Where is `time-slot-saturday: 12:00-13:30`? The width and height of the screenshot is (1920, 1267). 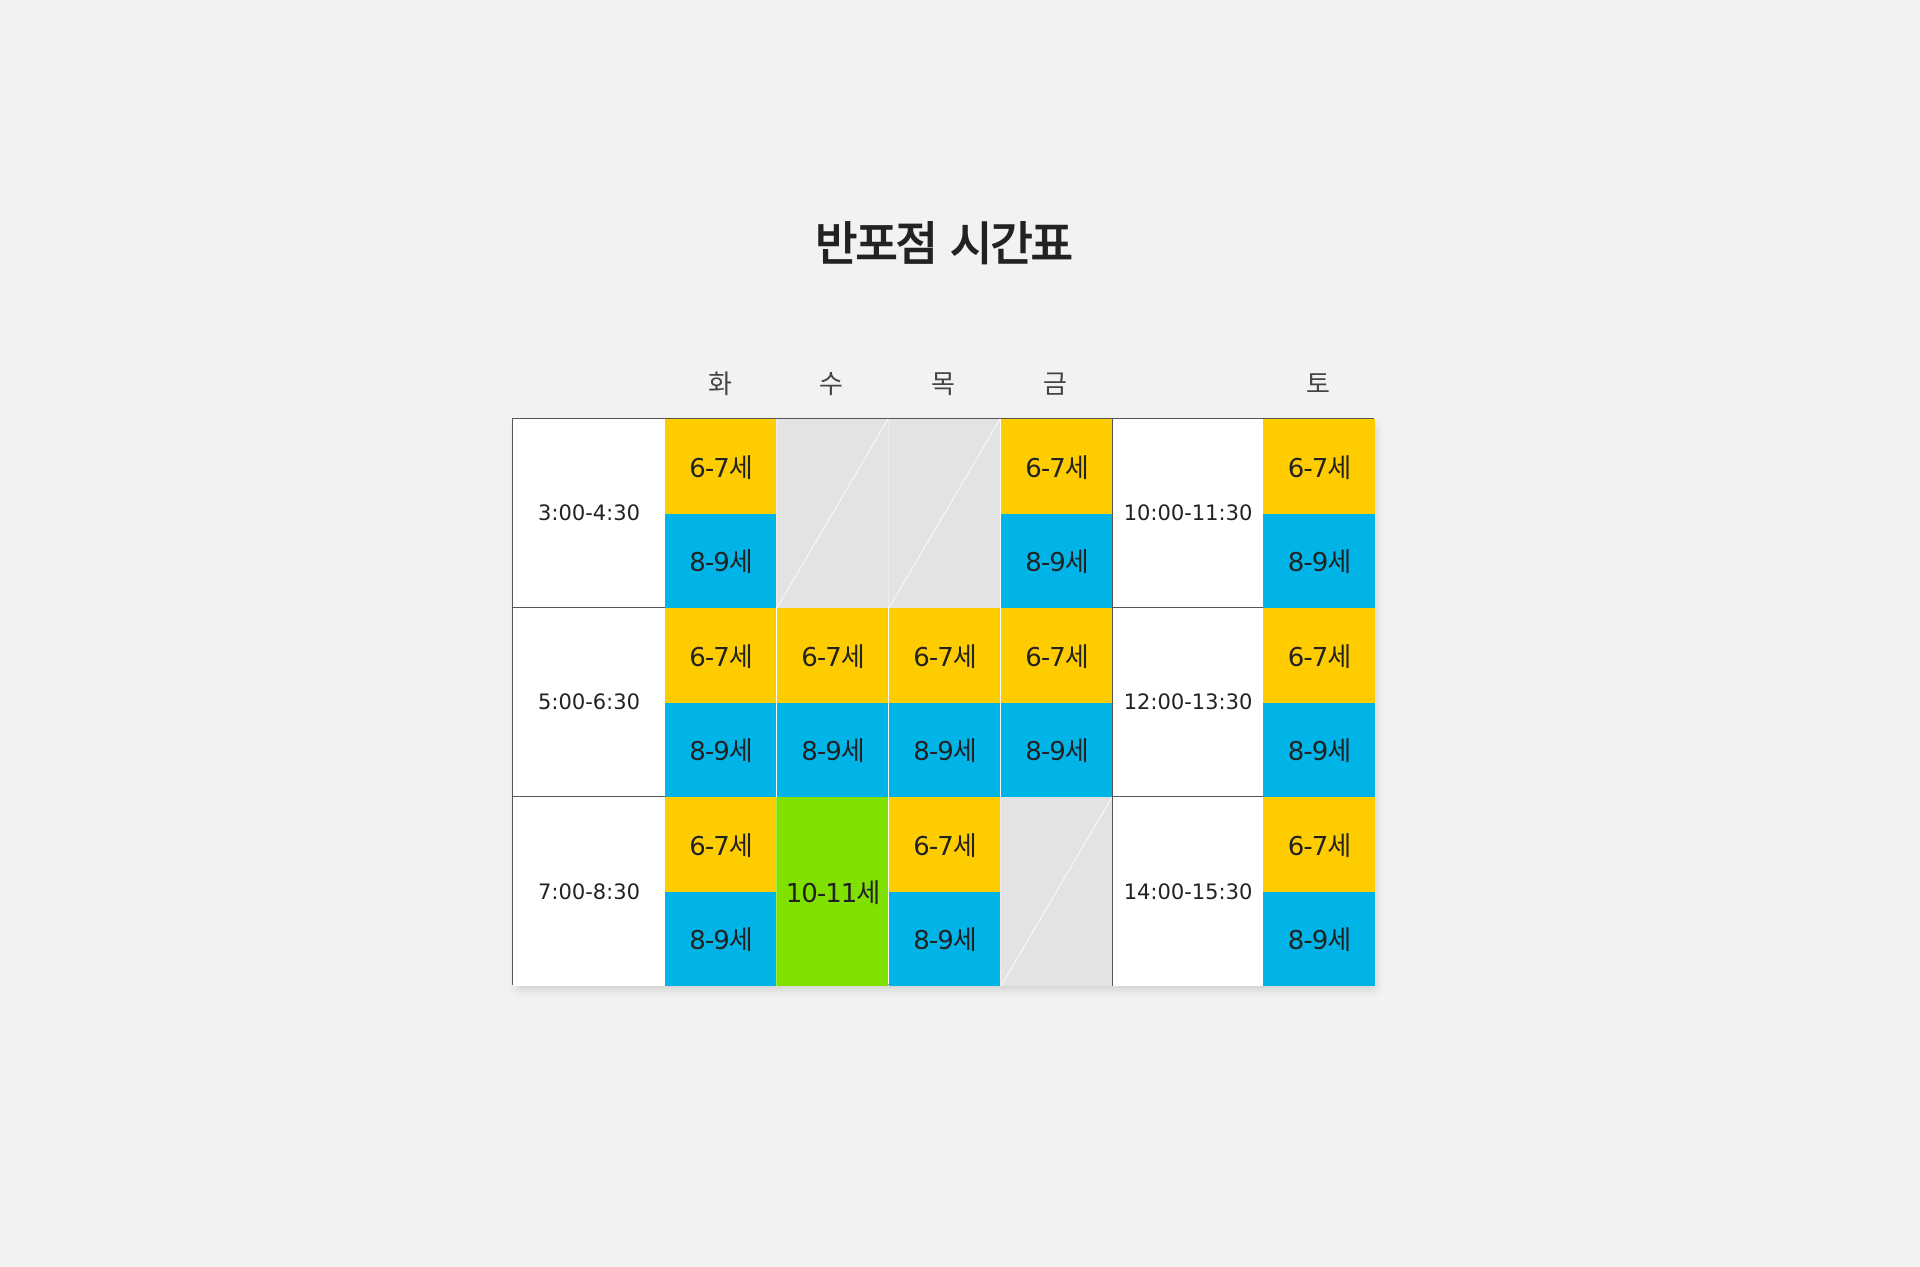 time-slot-saturday: 12:00-13:30 is located at coordinates (1187, 702).